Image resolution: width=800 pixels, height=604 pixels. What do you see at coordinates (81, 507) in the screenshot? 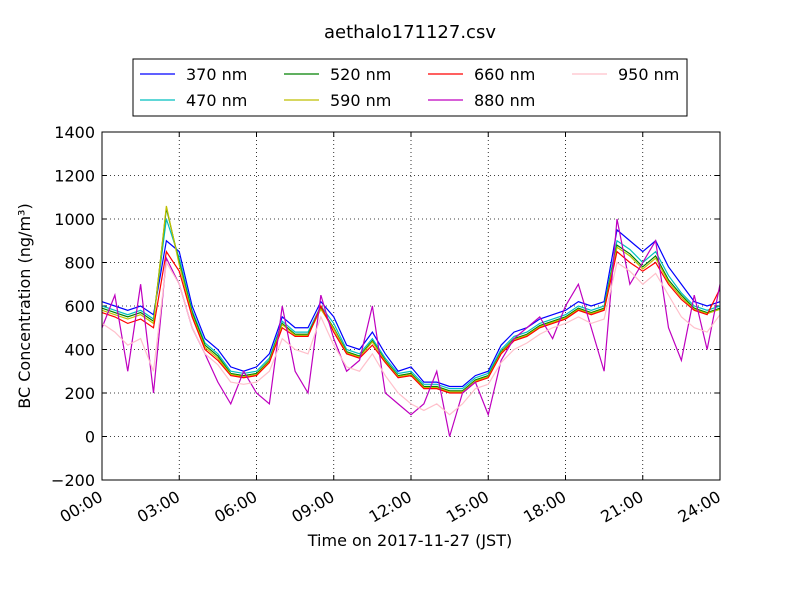
I see `x-tick-label: 00:00` at bounding box center [81, 507].